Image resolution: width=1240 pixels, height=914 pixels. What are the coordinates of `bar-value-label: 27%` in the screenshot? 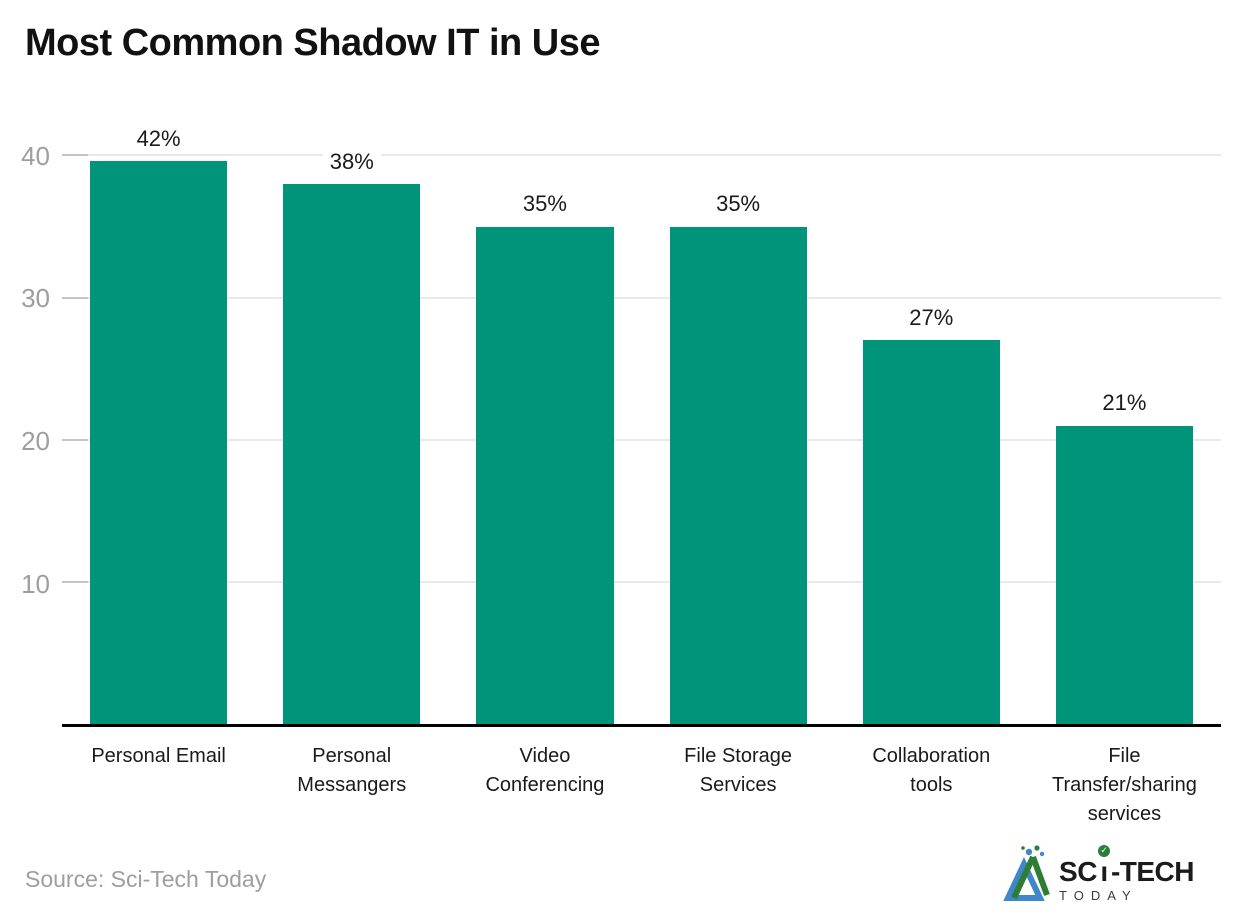 It's located at (931, 318).